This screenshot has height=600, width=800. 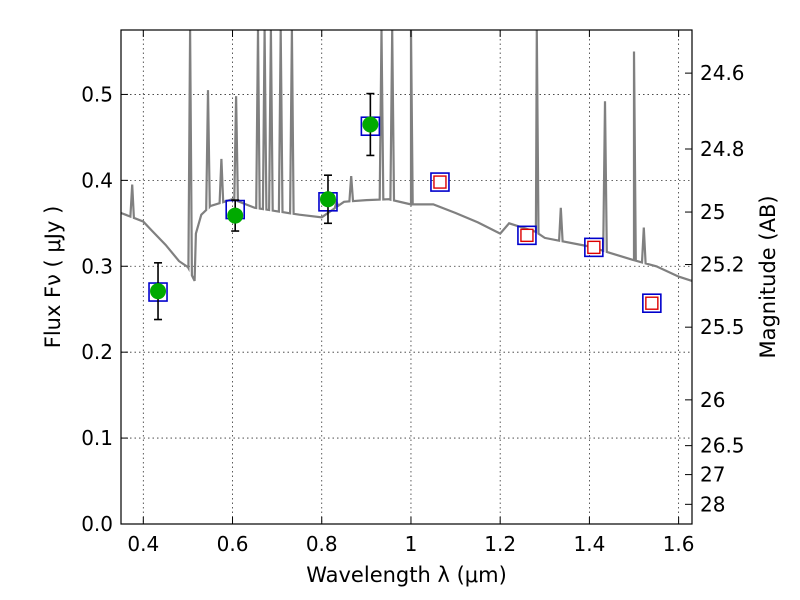 I want to click on x-tick-label: 1, so click(x=411, y=544).